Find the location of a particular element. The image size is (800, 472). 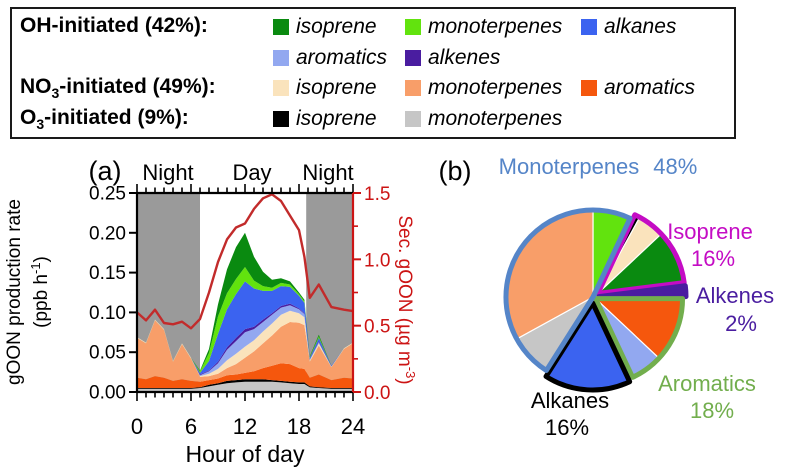

left-tick-label: 0.15 is located at coordinates (107, 273).